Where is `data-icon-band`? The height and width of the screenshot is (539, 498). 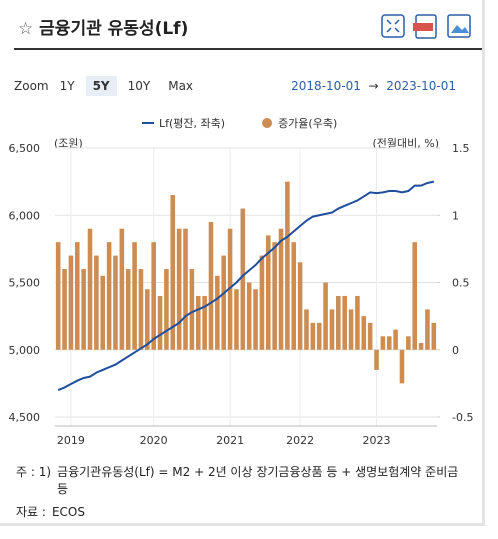 data-icon-band is located at coordinates (423, 27).